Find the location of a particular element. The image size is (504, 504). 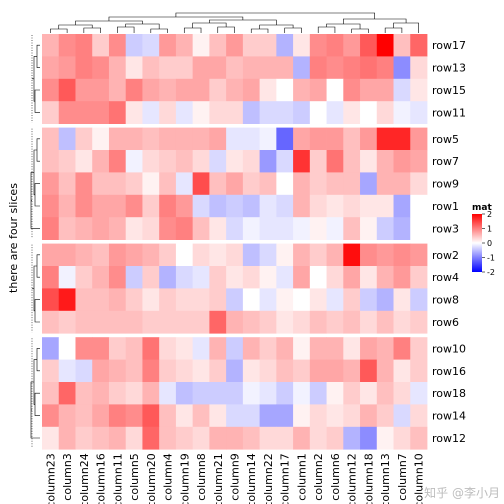

column-label: column20 is located at coordinates (151, 478).